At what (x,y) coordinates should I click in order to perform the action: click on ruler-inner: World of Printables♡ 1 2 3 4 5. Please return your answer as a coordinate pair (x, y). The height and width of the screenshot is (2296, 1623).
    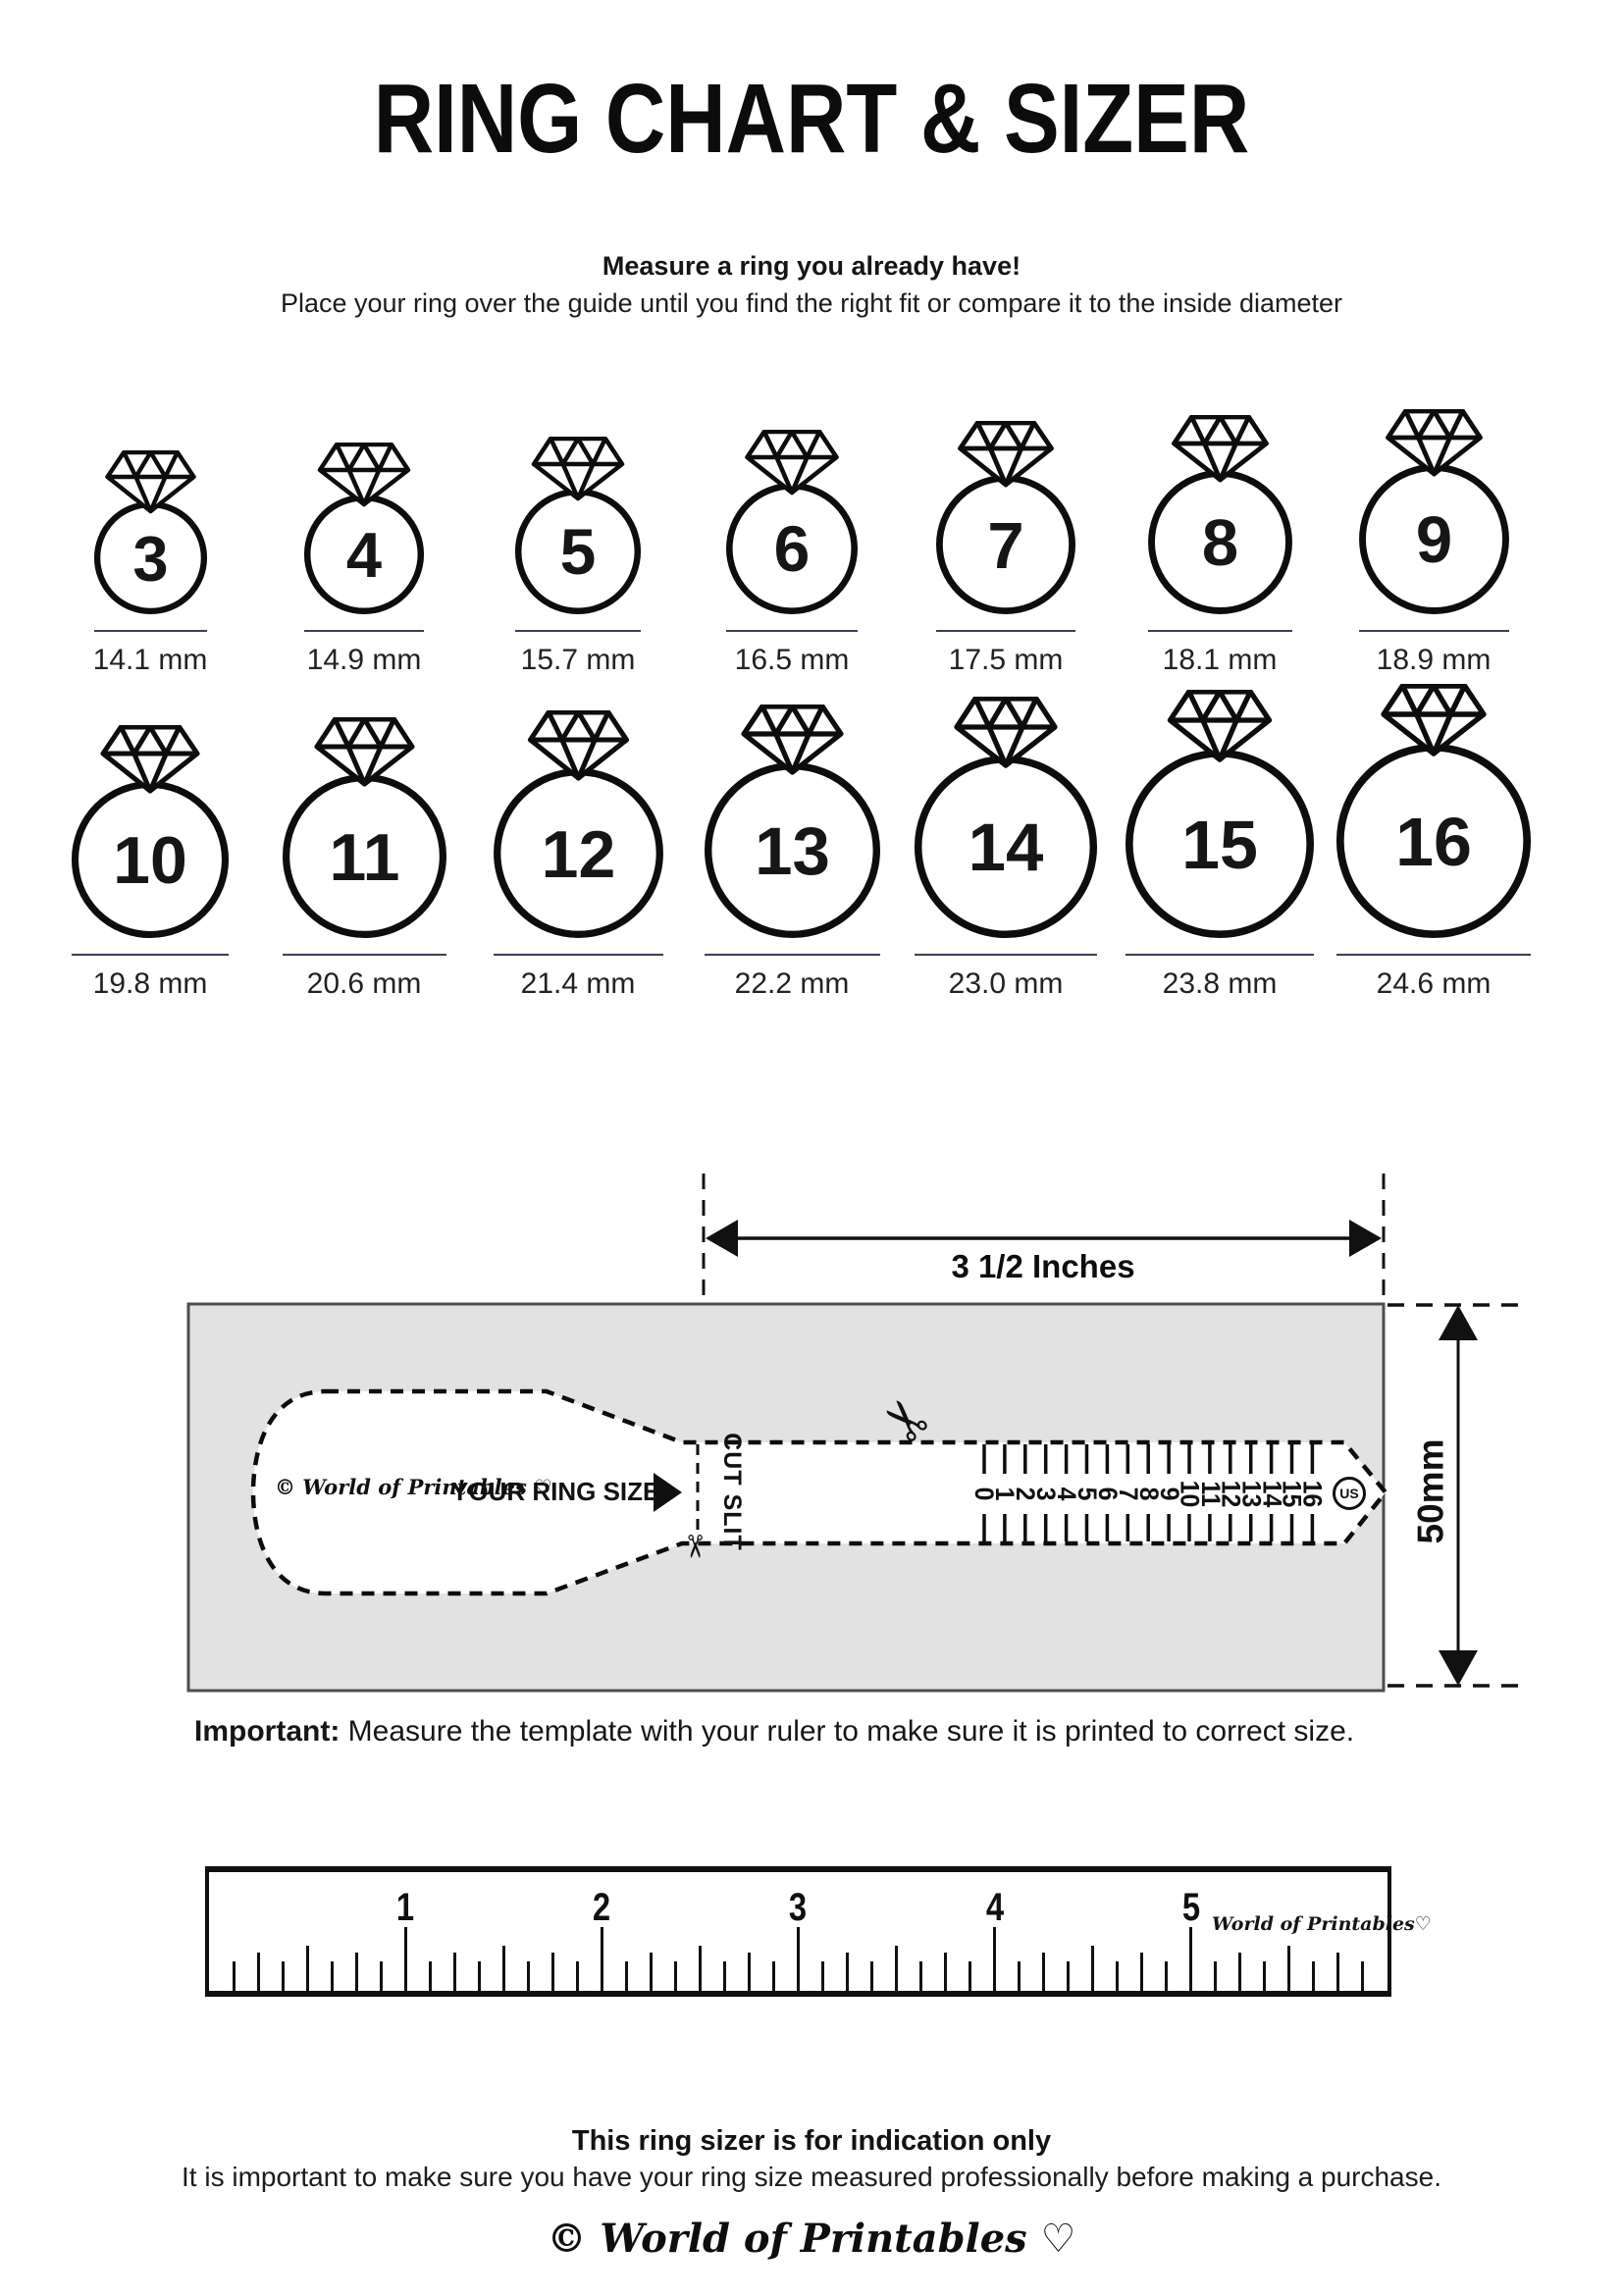
    Looking at the image, I should click on (820, 1931).